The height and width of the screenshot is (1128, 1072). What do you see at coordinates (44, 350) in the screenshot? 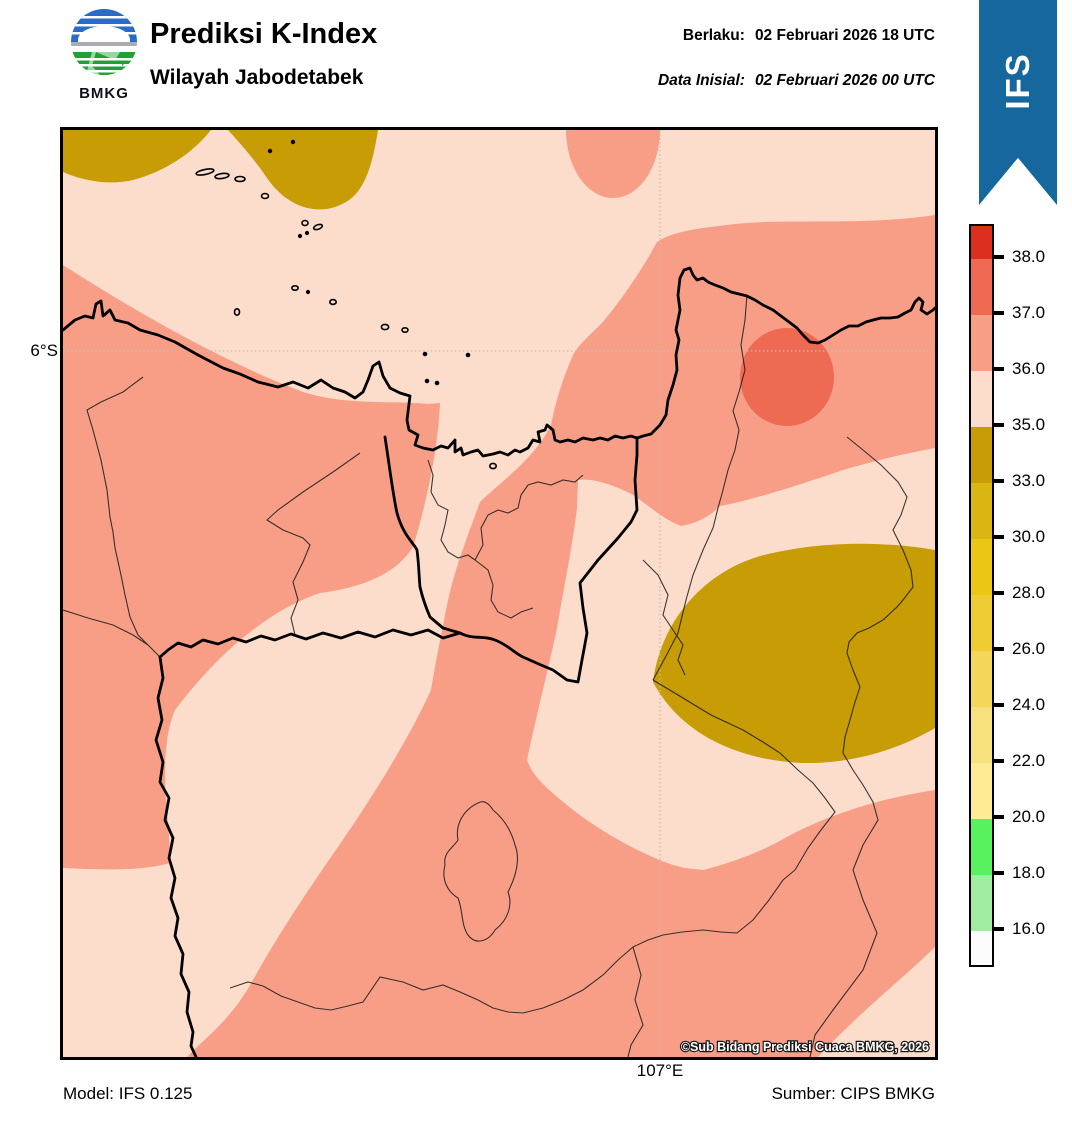
I see `y-axis-tick-label: 6°S` at bounding box center [44, 350].